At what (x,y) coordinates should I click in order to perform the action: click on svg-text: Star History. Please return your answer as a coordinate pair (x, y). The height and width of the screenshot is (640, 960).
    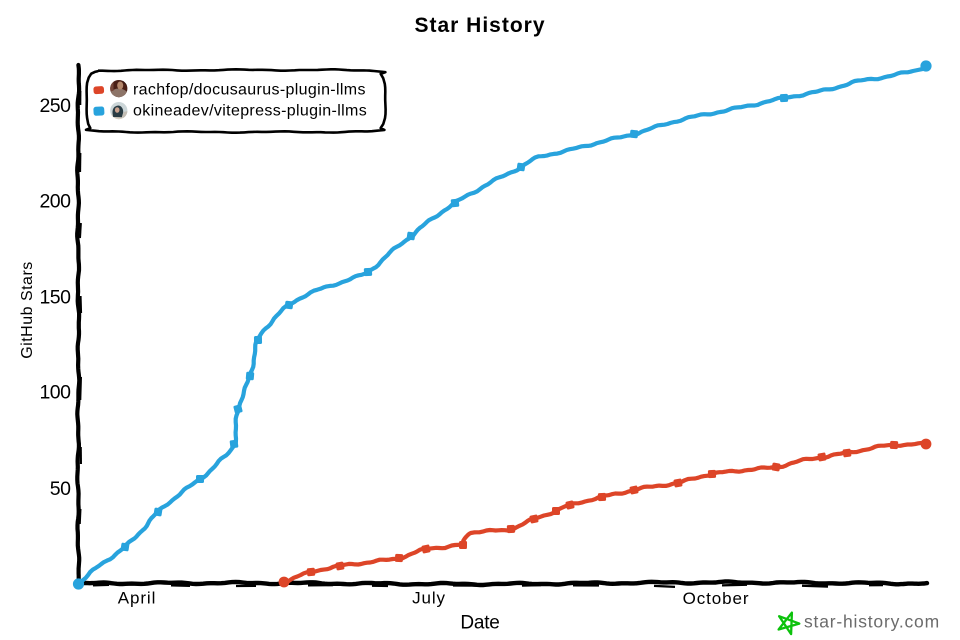
    Looking at the image, I should click on (479, 25).